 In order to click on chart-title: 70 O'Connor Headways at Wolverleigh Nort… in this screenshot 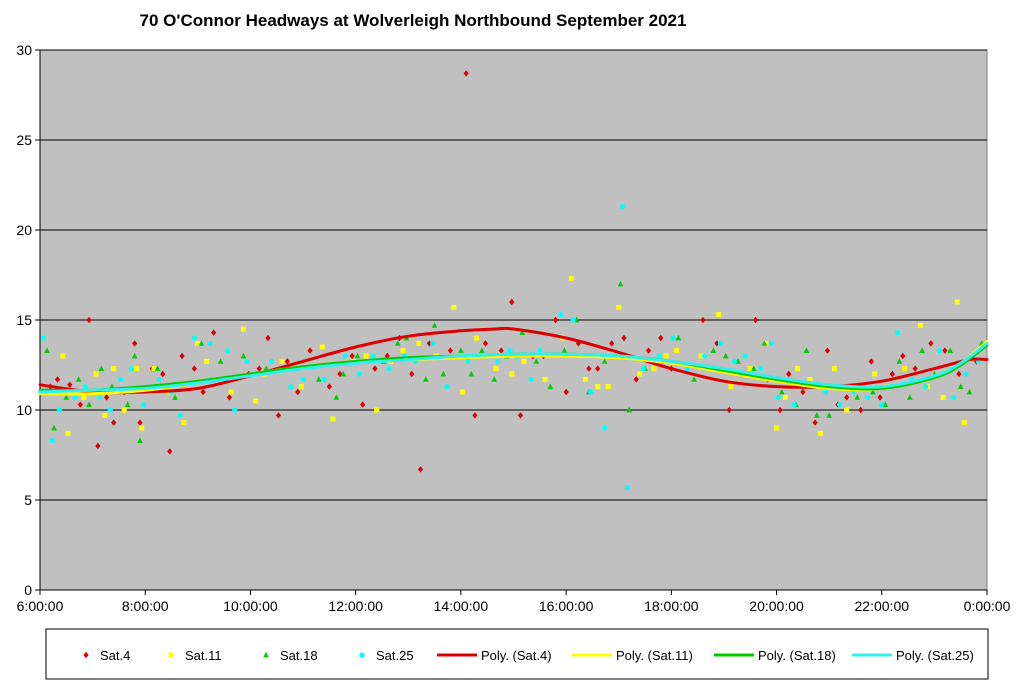, I will do `click(413, 20)`.